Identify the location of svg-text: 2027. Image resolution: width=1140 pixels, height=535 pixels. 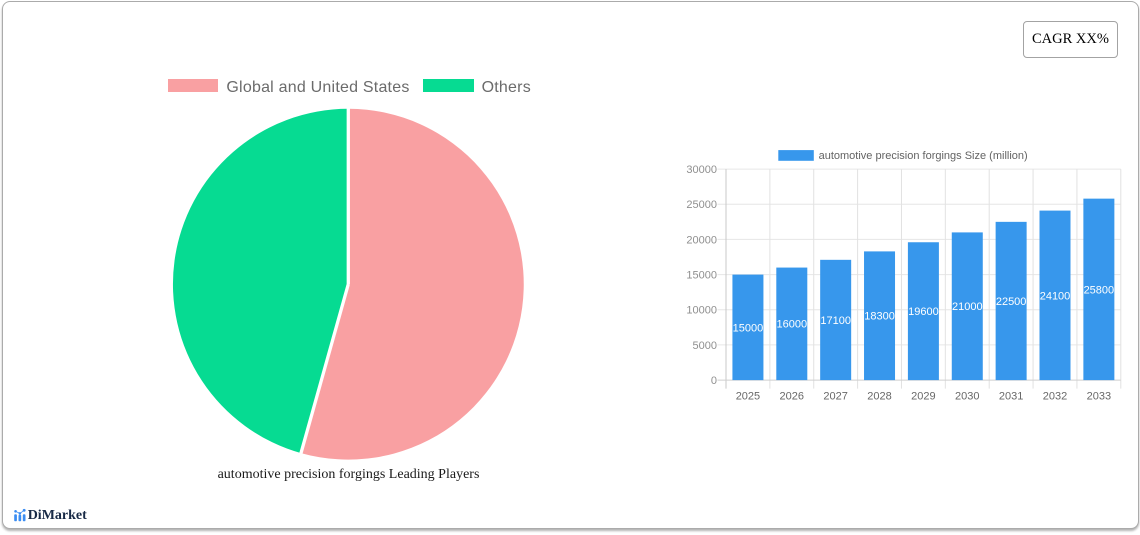
(835, 396).